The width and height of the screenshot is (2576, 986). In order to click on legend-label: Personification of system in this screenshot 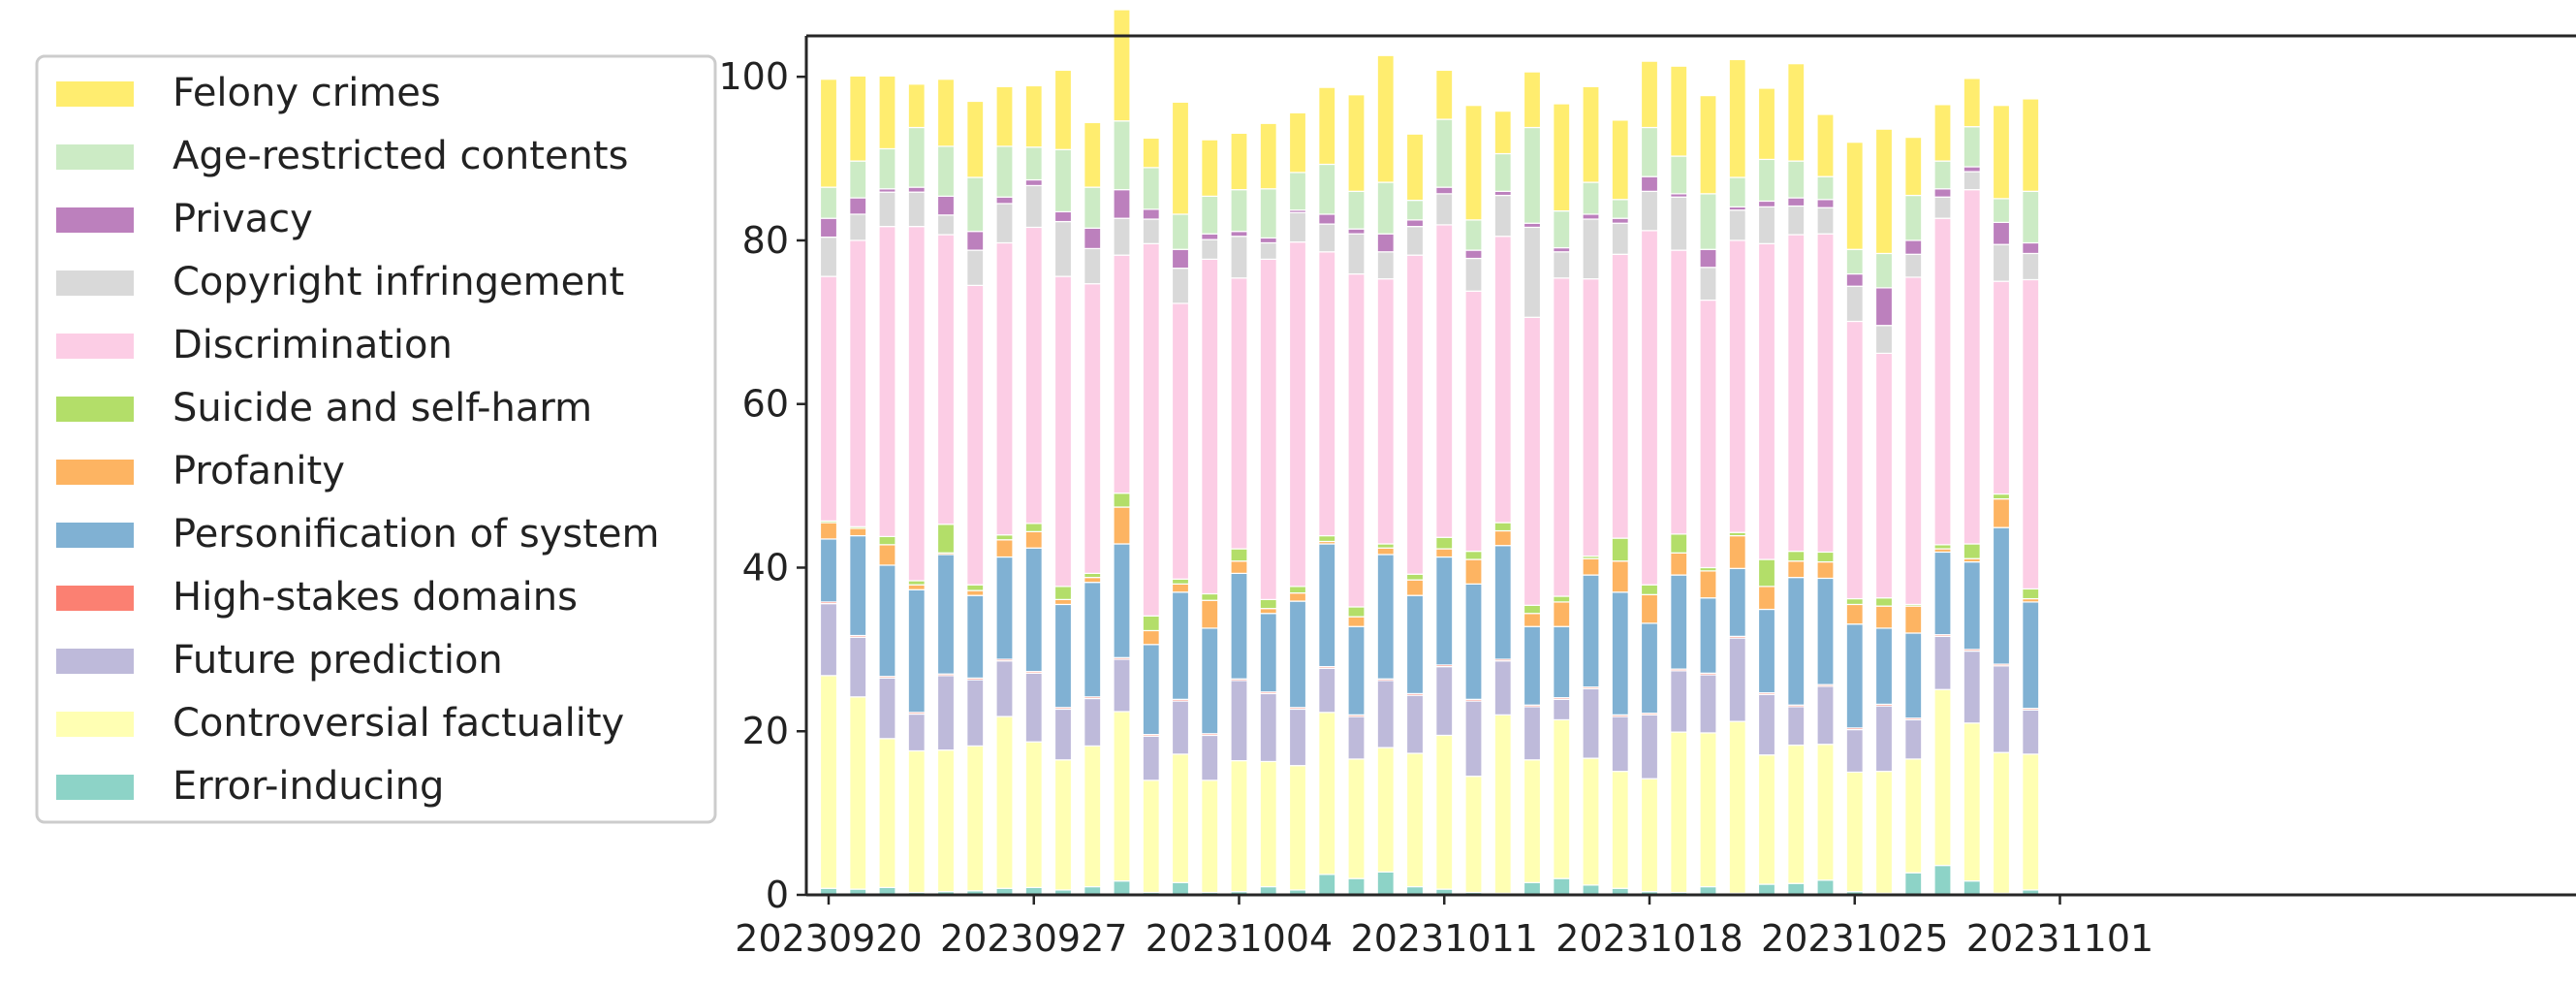, I will do `click(416, 535)`.